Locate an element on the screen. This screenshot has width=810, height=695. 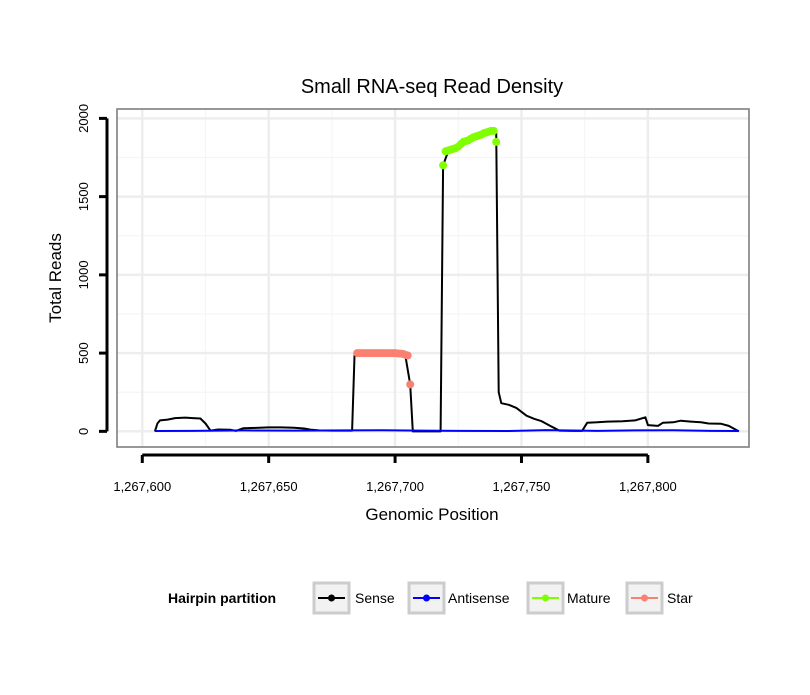
y-axis-label: Total Reads is located at coordinates (55, 278).